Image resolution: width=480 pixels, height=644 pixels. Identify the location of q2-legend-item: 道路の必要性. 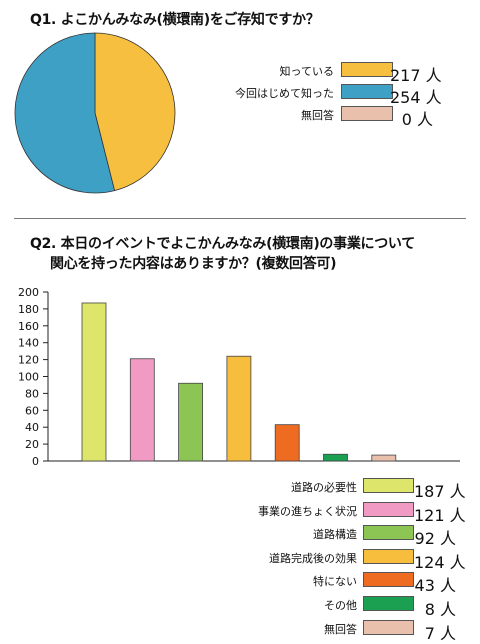
(278, 486).